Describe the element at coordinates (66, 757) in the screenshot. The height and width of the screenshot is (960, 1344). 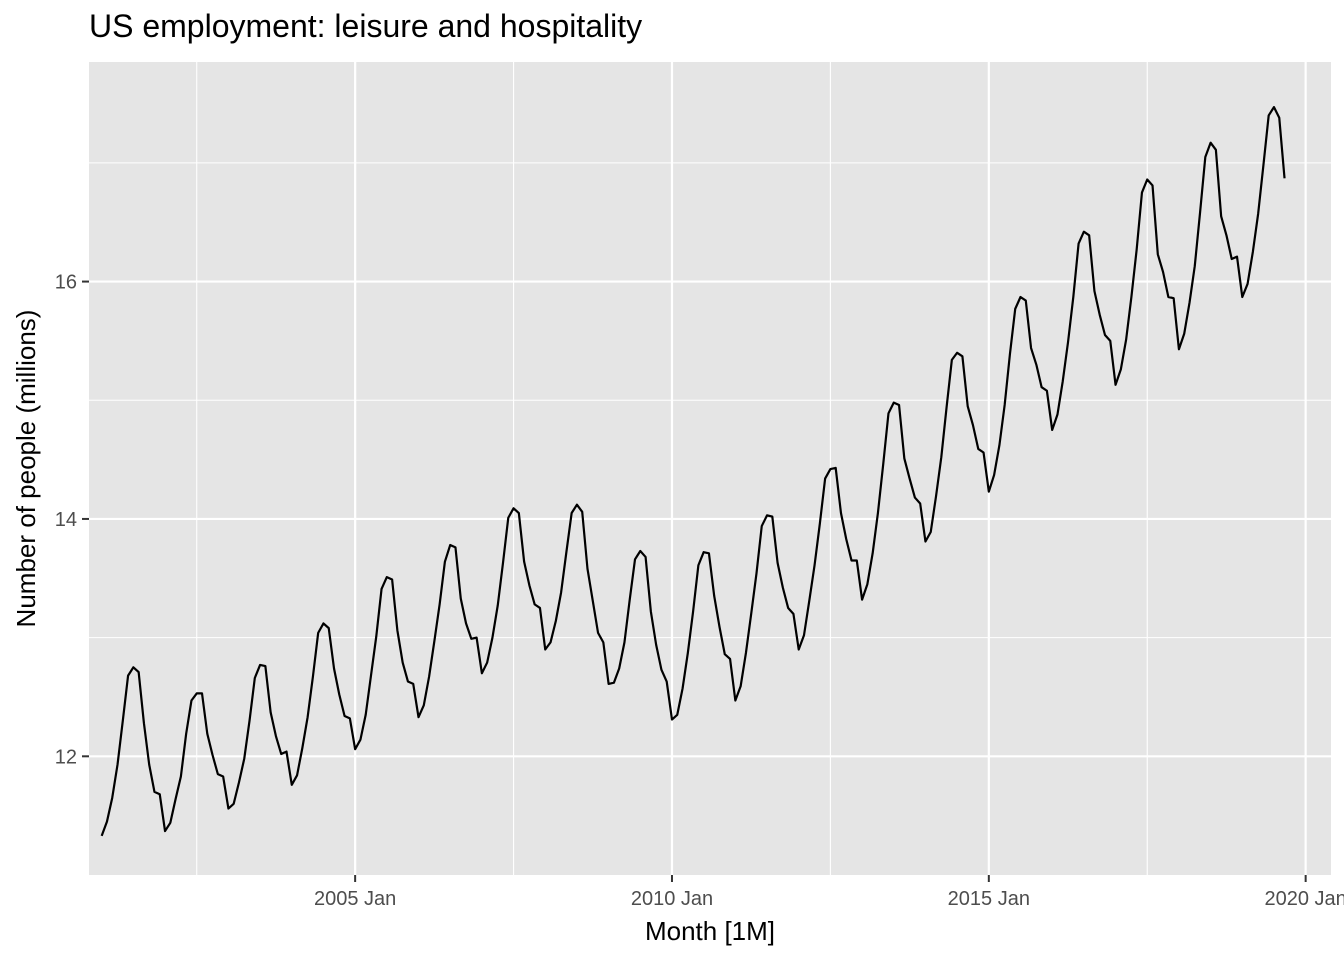
I see `y-tick-label: 12` at that location.